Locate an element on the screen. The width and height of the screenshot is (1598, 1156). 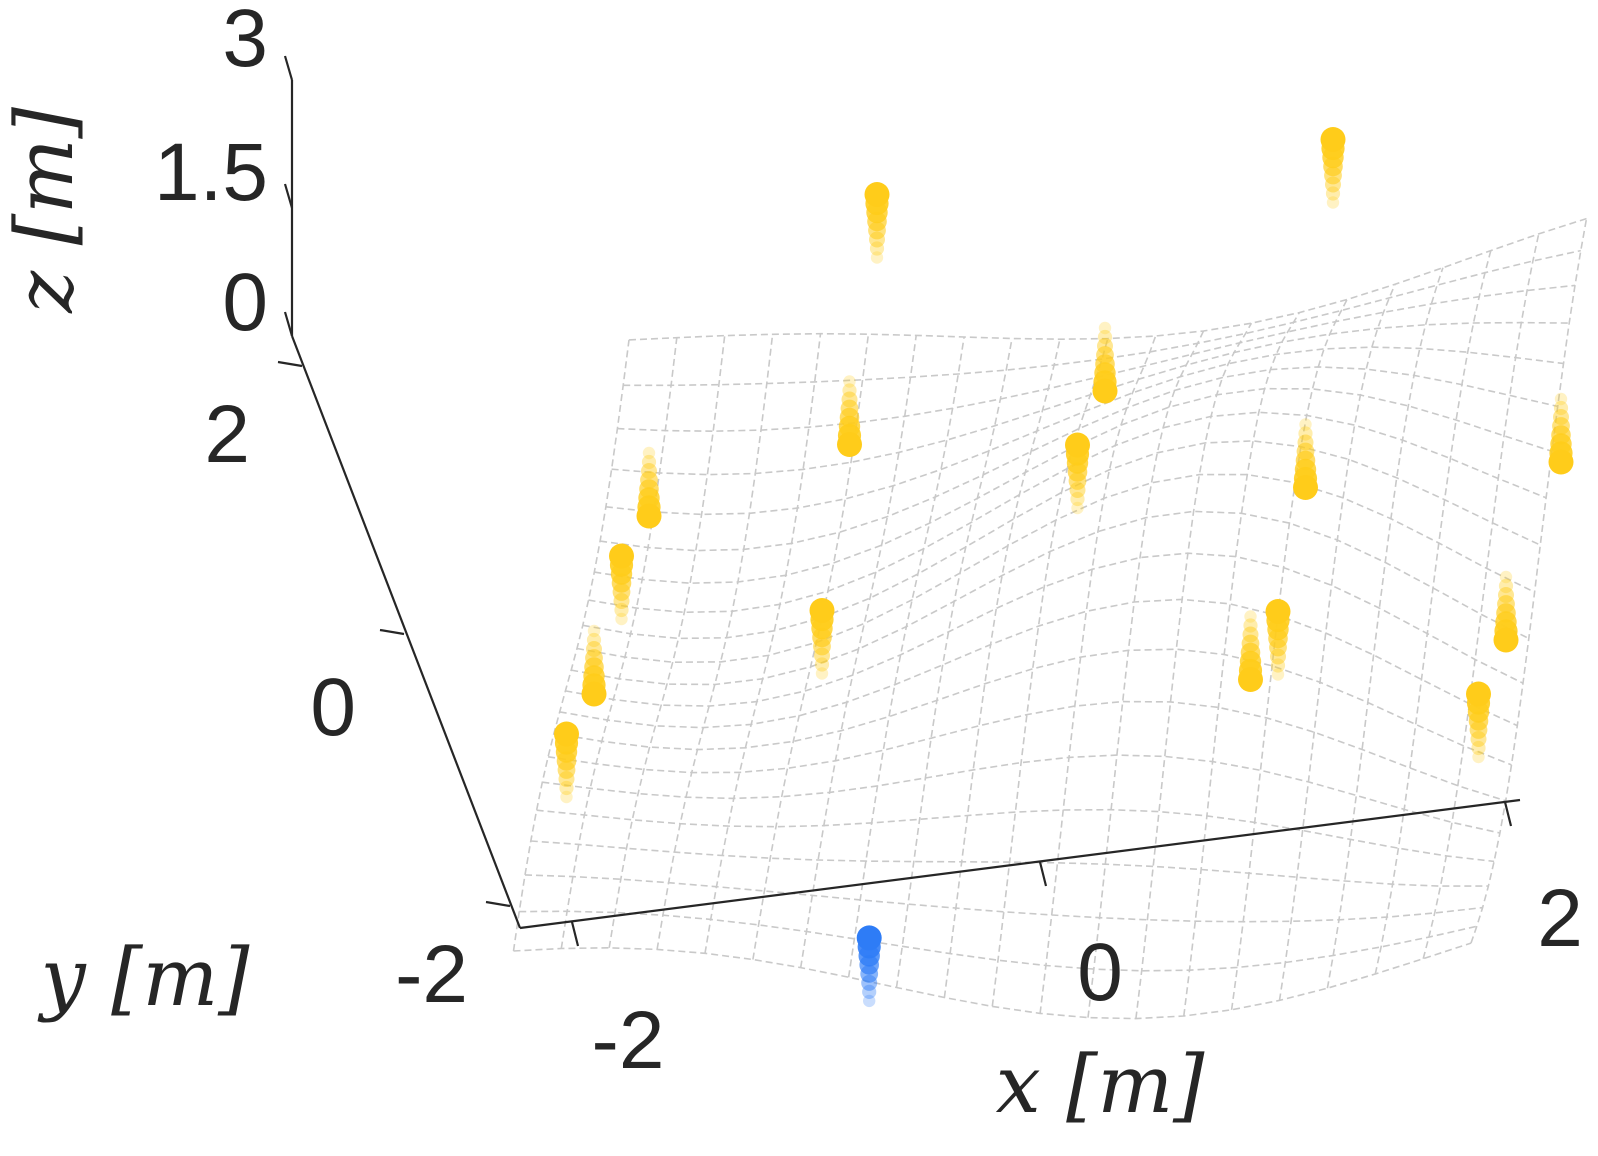
y-tick-label: 0 is located at coordinates (333, 707).